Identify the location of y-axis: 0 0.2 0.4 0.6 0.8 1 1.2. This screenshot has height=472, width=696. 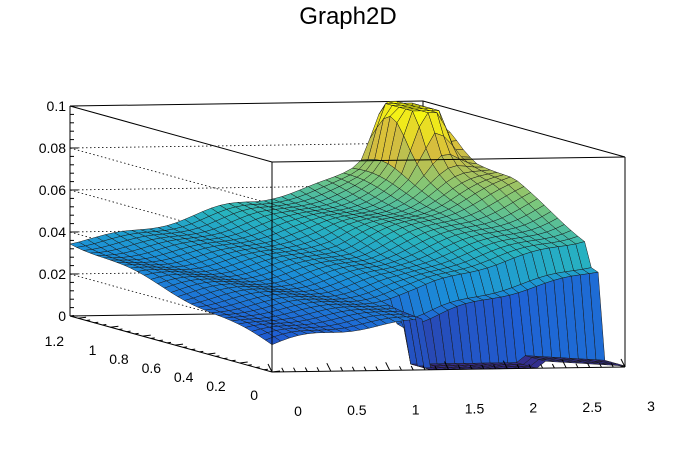
(163, 359).